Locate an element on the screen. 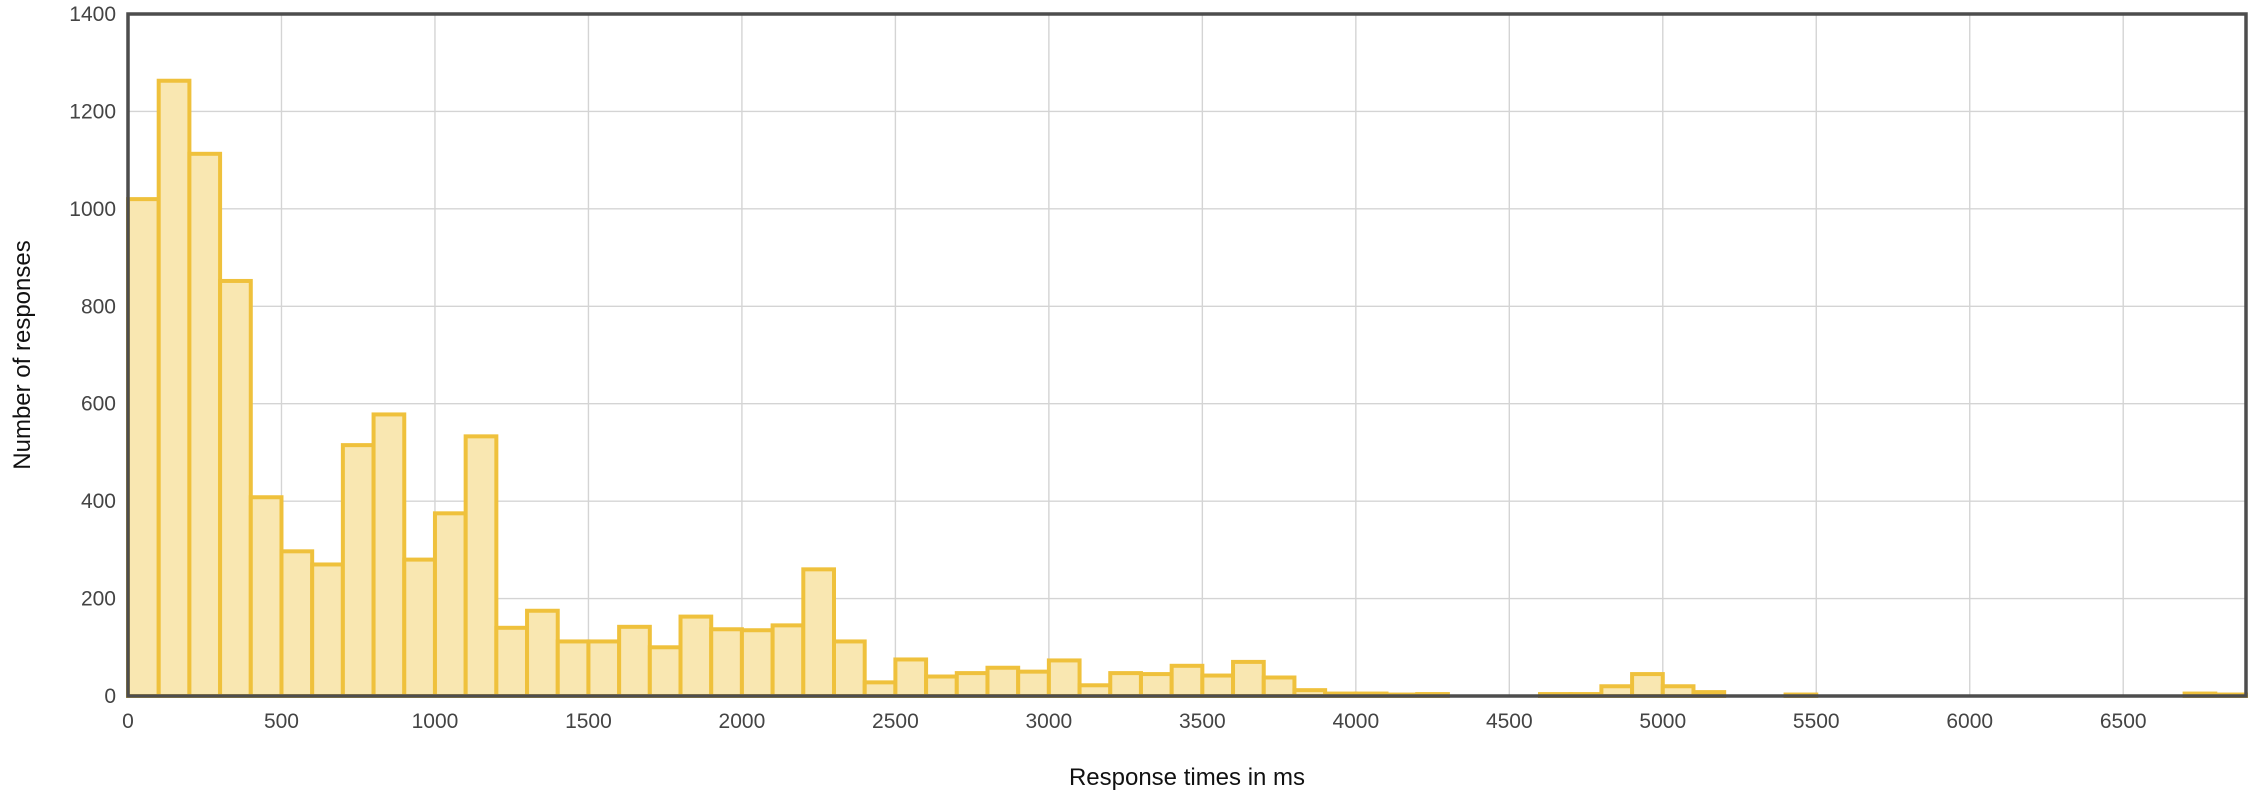  x-tick-label-0: 0 is located at coordinates (128, 721).